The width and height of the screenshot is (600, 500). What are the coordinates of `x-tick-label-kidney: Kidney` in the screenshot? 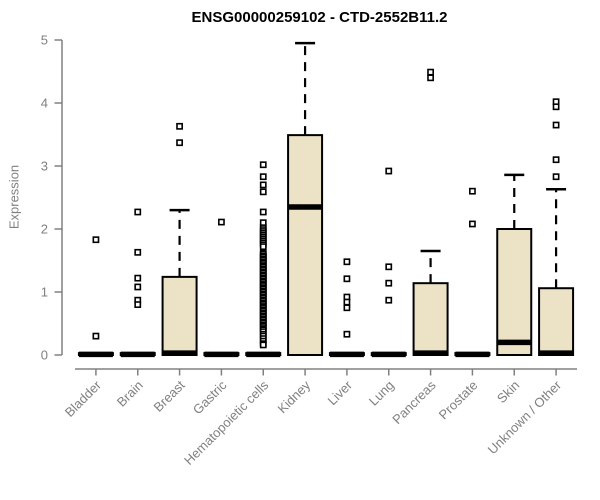 It's located at (293, 396).